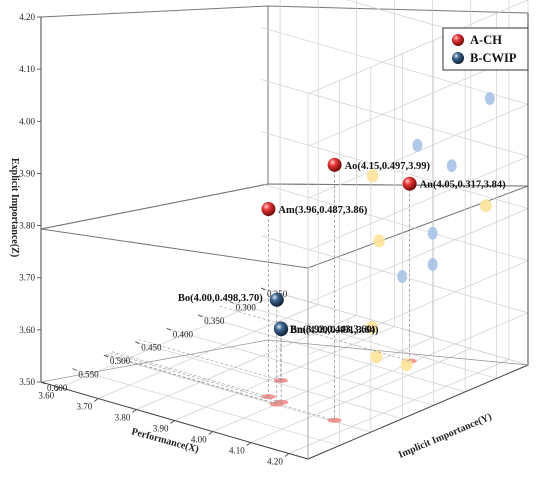 The width and height of the screenshot is (550, 480). I want to click on tick-label-z-7: 4.20, so click(27, 17).